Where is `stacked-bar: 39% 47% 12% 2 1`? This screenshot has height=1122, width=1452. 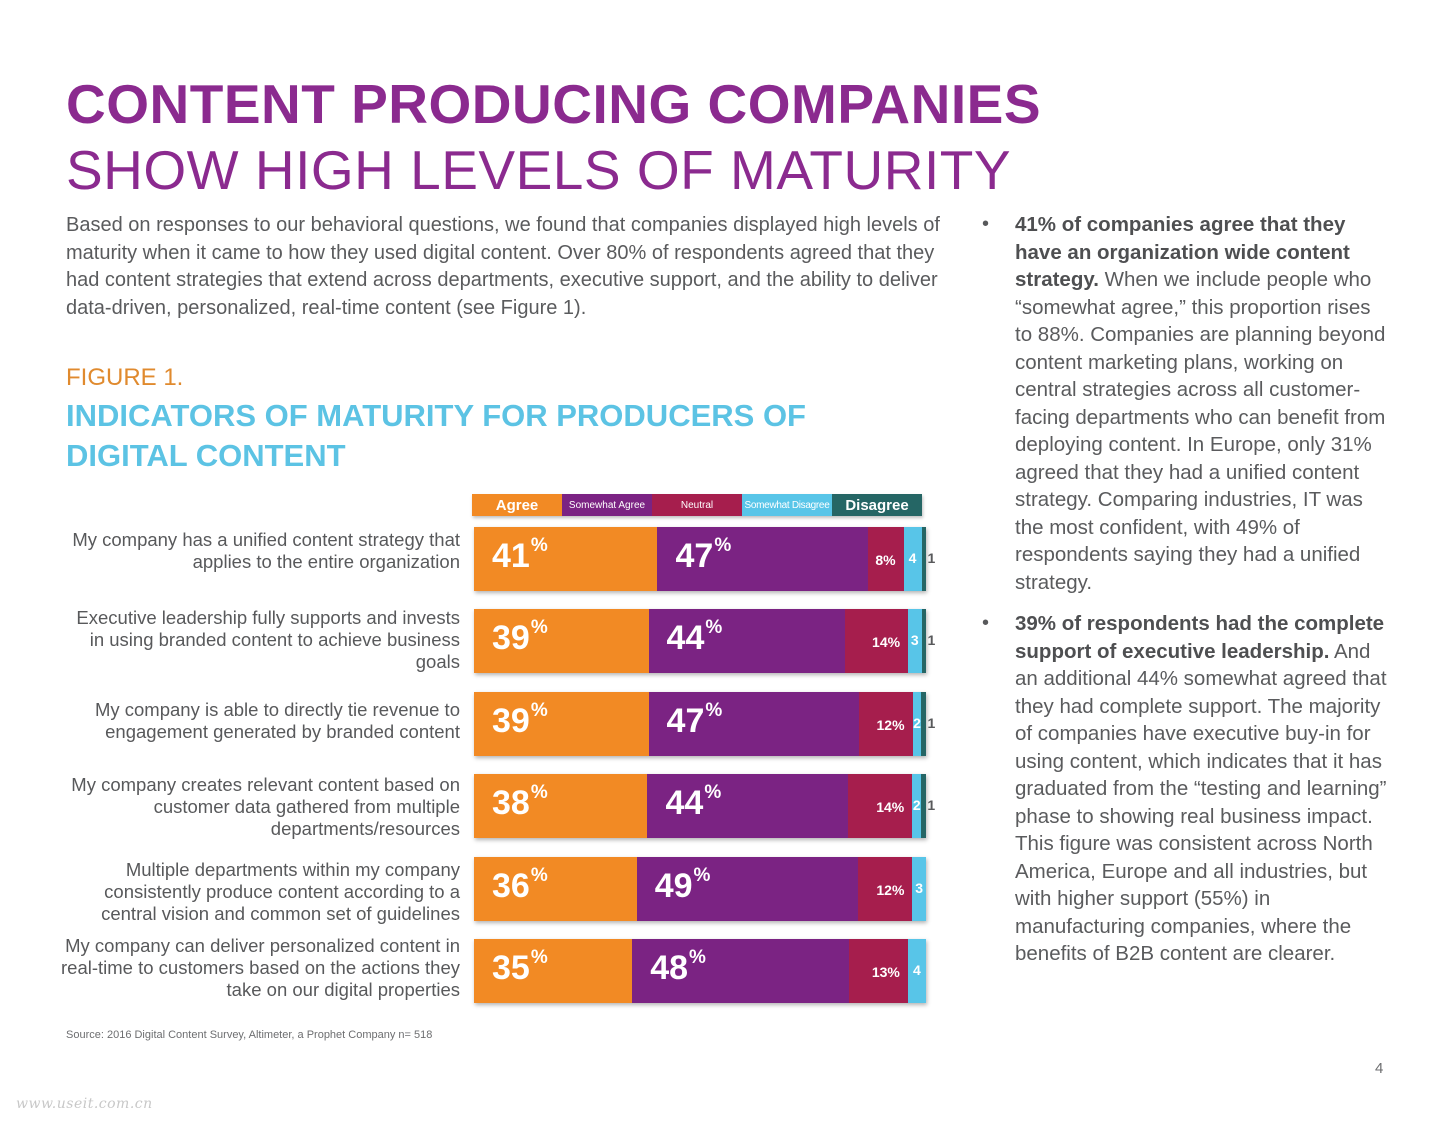 stacked-bar: 39% 47% 12% 2 1 is located at coordinates (704, 724).